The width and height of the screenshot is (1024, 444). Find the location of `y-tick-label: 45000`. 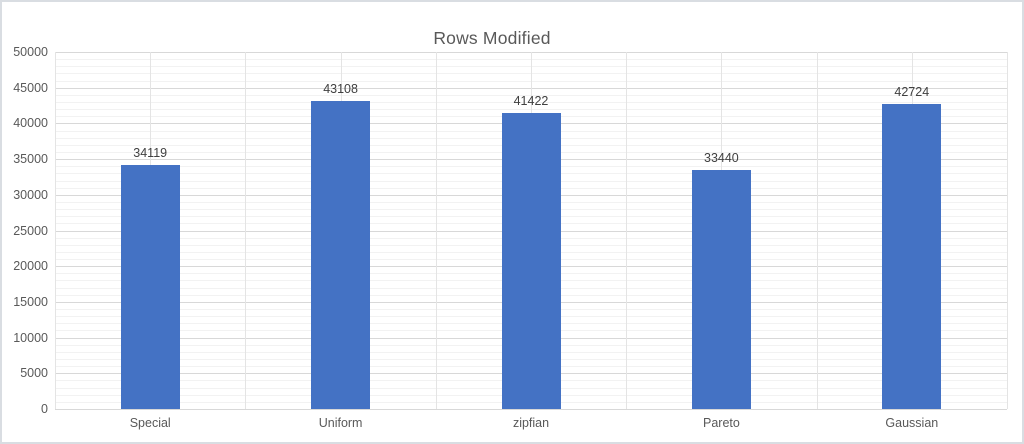

y-tick-label: 45000 is located at coordinates (30, 87).